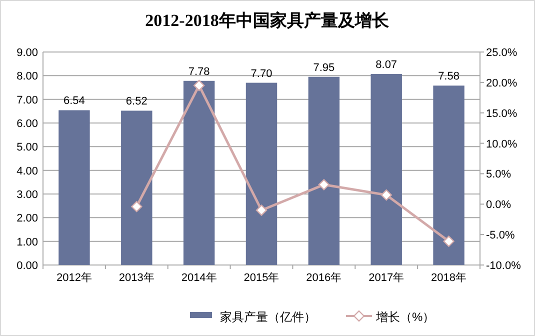 The image size is (535, 336). What do you see at coordinates (502, 53) in the screenshot?
I see `y2-tick-label: 25.0%` at bounding box center [502, 53].